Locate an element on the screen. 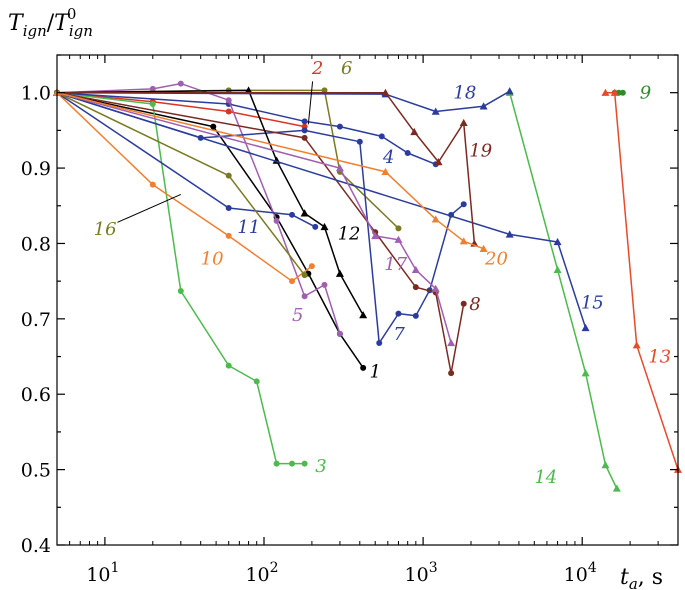  y-tick-label: 0.8 is located at coordinates (36, 244).